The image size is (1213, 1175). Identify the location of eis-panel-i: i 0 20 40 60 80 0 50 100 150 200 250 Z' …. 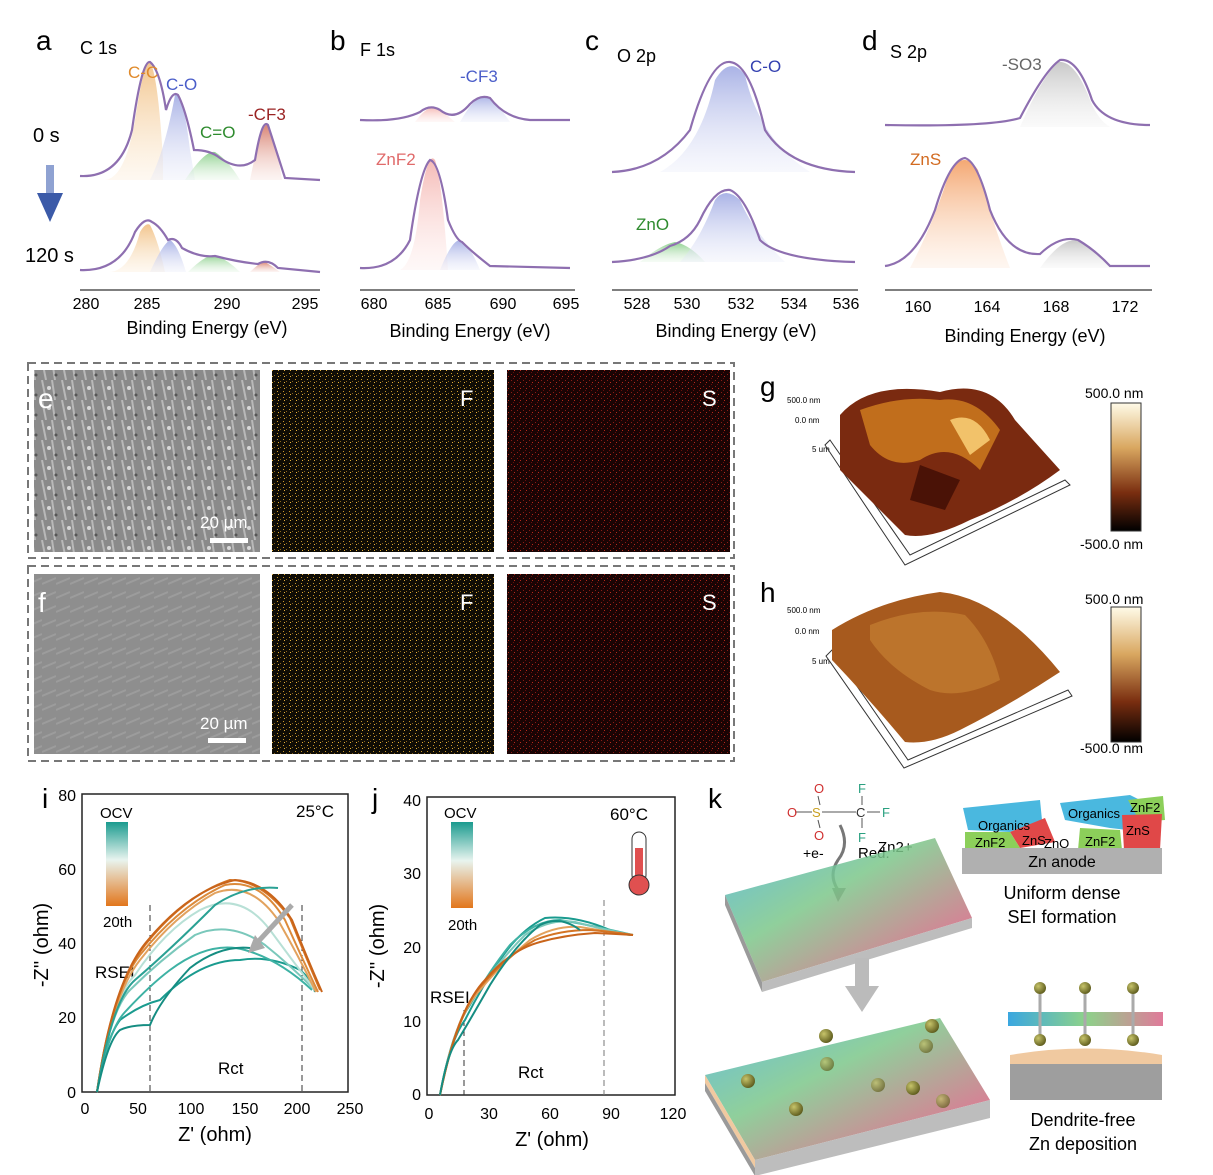
(197, 964).